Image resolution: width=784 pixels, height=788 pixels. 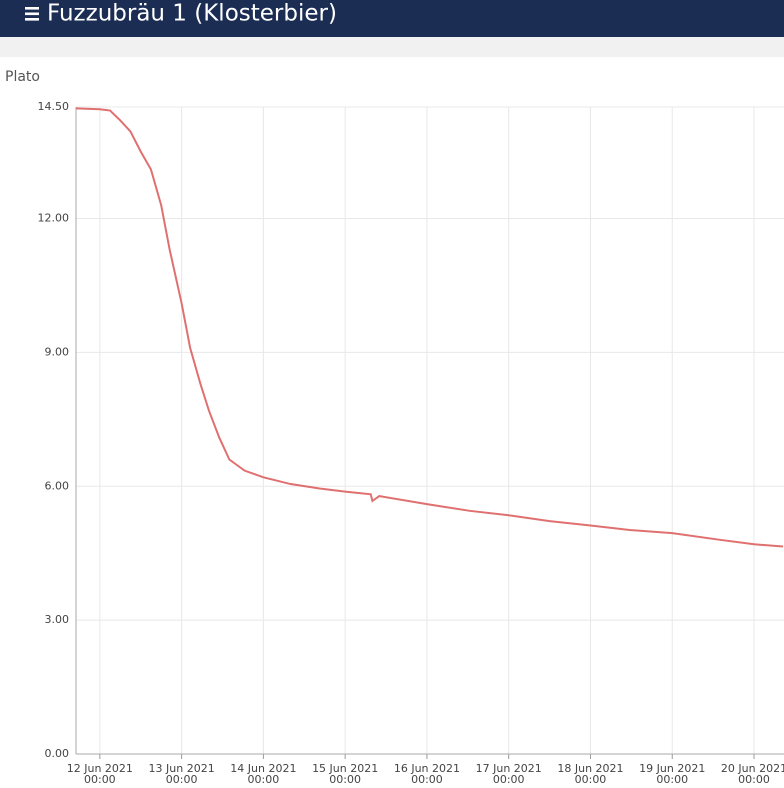 I want to click on toolbar-strip, so click(x=392, y=47).